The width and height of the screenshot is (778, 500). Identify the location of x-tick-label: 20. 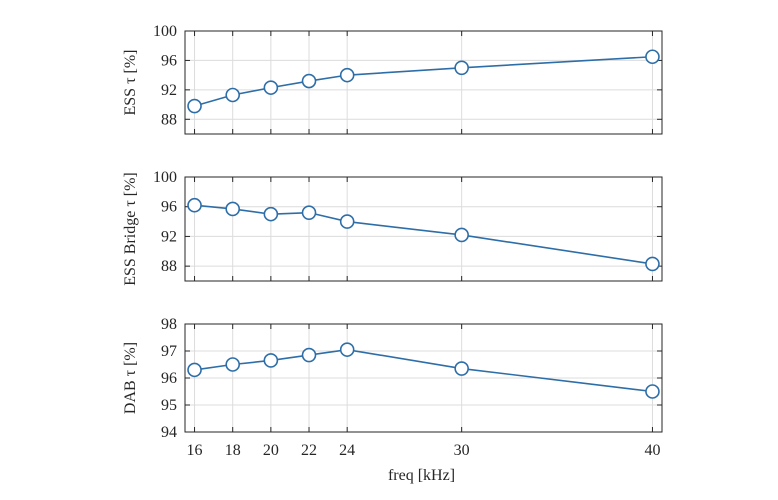
(271, 450).